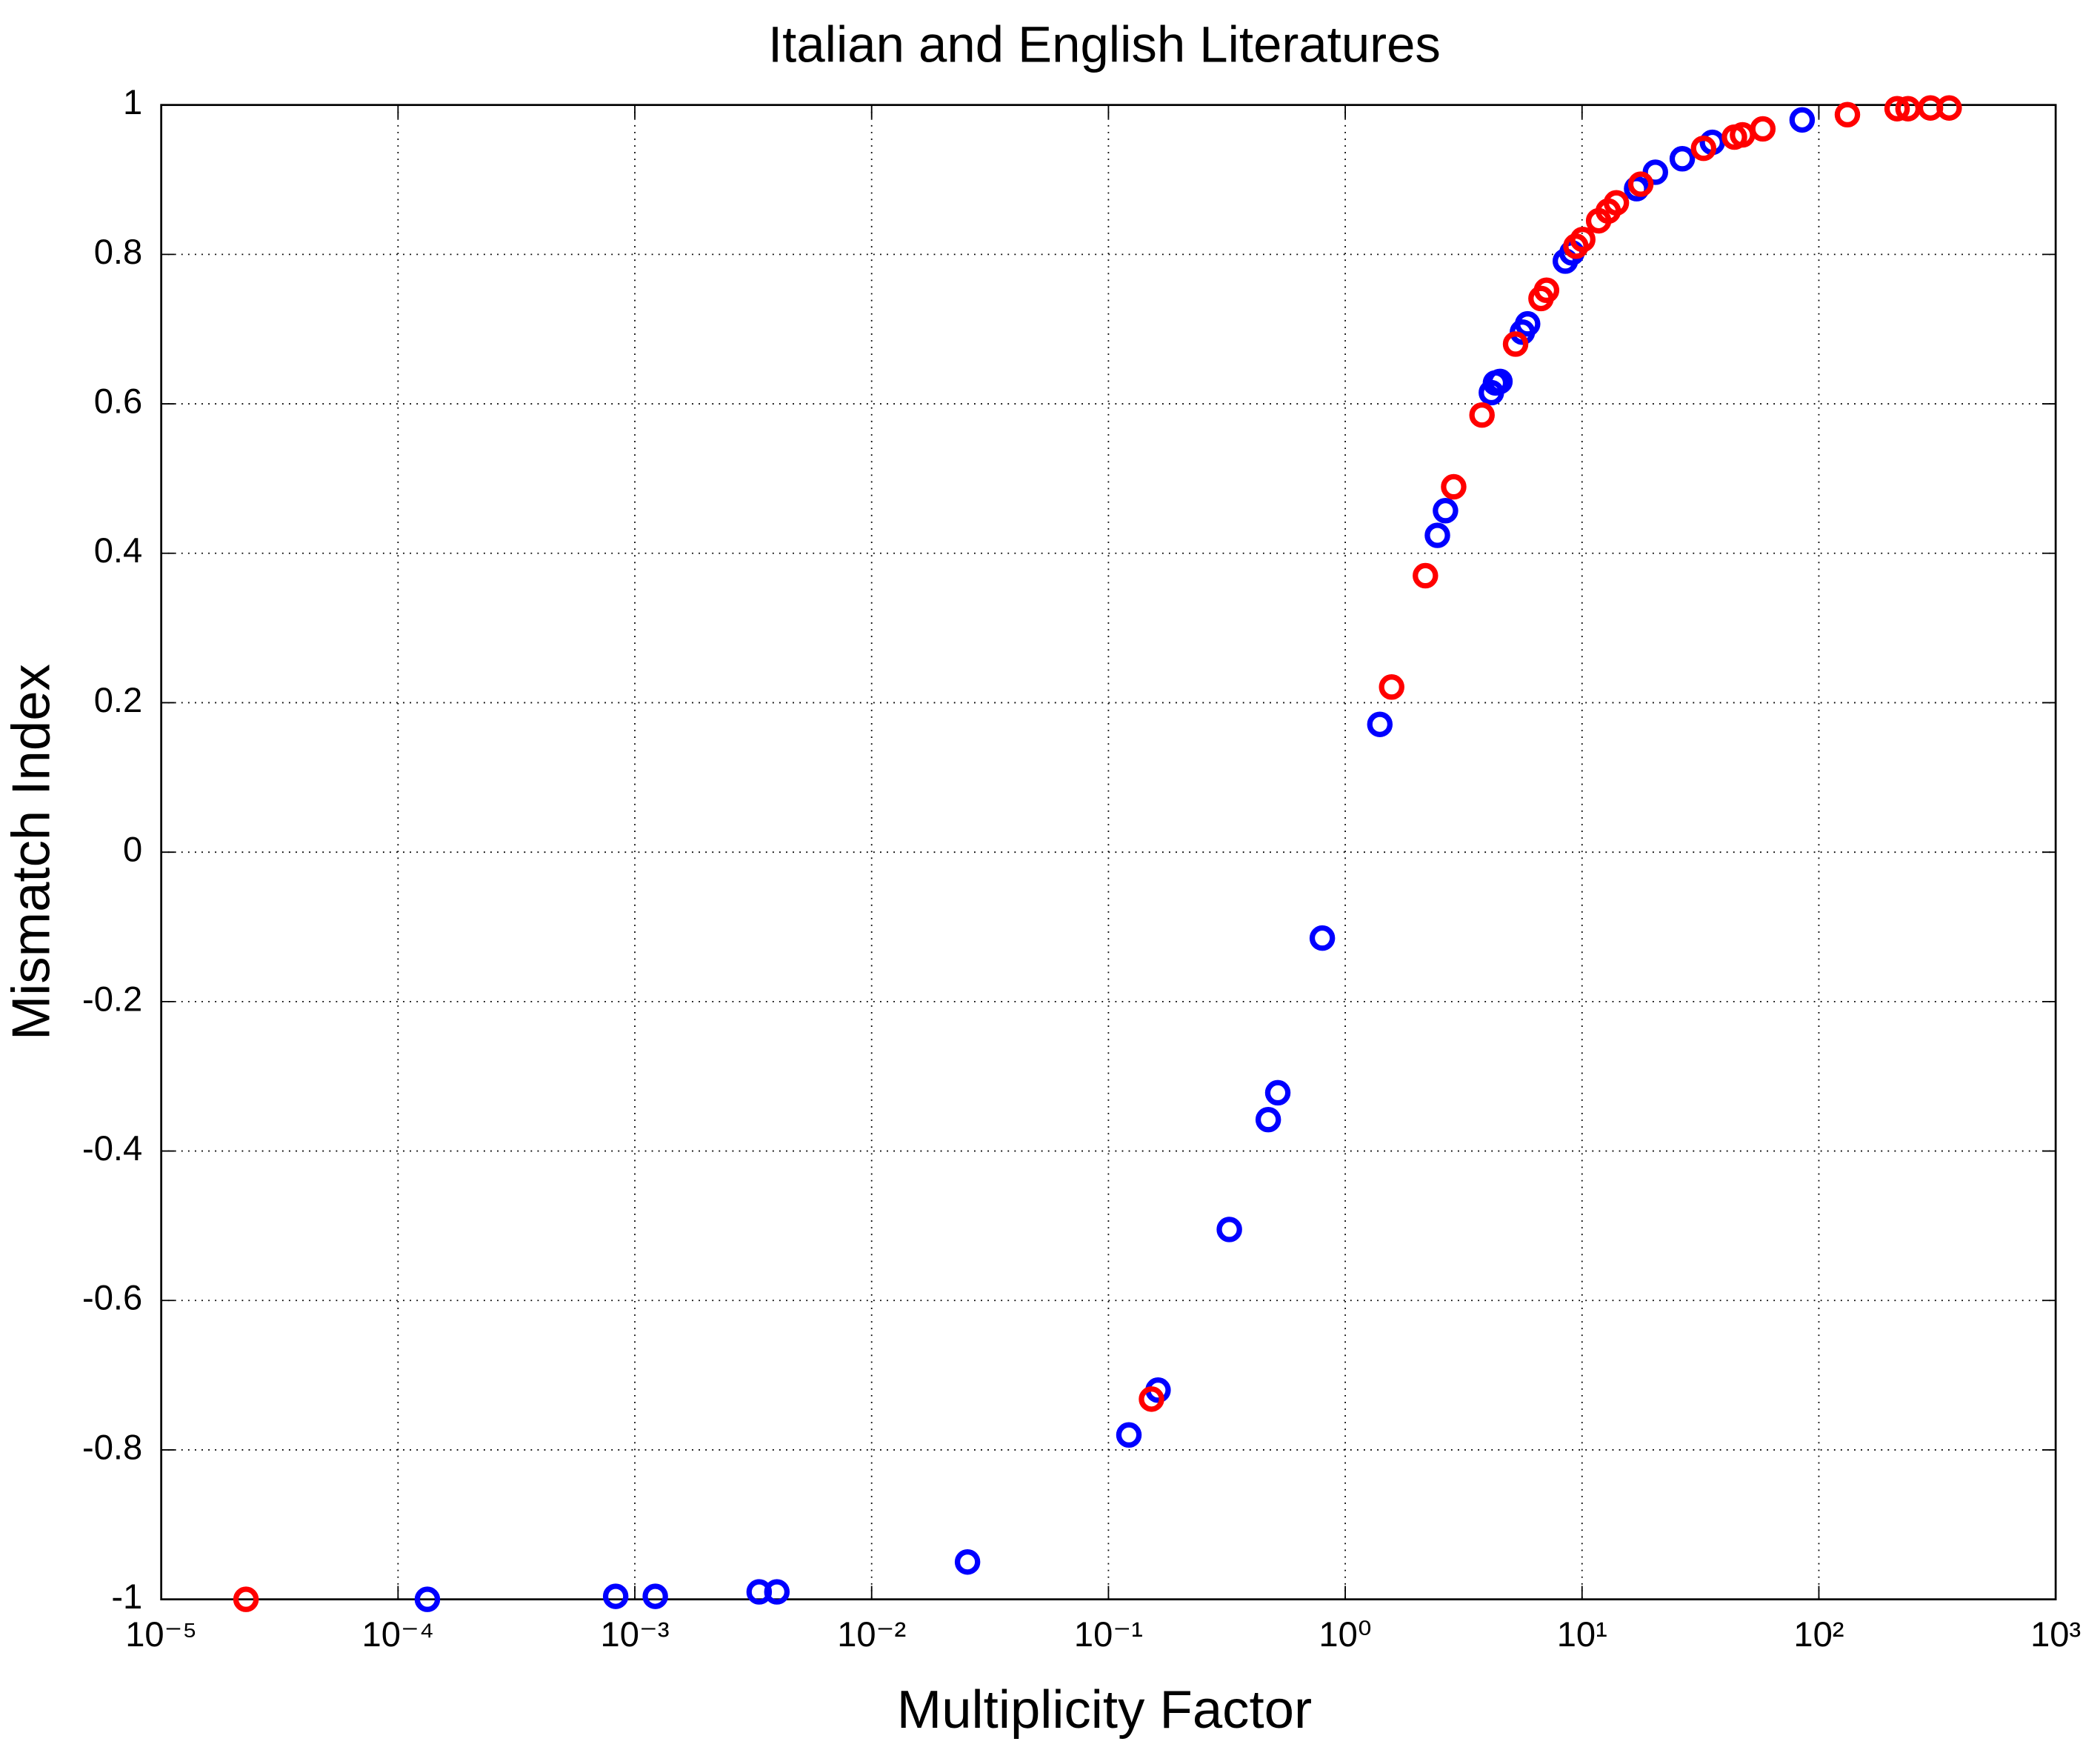  I want to click on x-tick-label: 10⁻³, so click(635, 1634).